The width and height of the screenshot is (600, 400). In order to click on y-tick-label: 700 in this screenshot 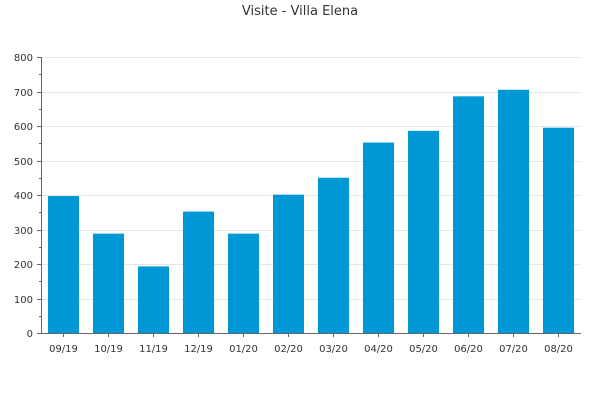, I will do `click(23, 93)`.